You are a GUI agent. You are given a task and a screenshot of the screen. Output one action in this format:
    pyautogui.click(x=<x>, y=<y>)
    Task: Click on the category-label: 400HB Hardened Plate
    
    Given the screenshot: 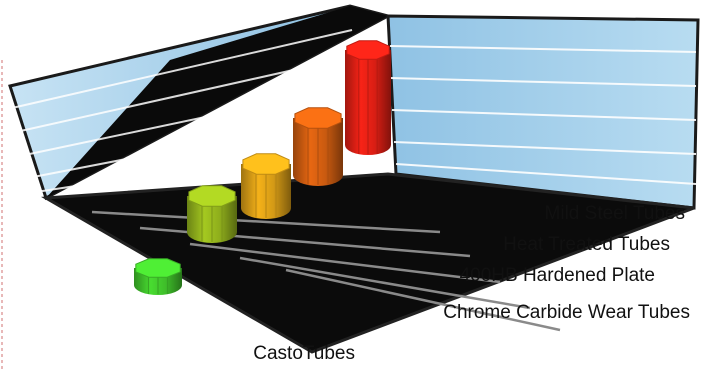 What is the action you would take?
    pyautogui.click(x=557, y=275)
    